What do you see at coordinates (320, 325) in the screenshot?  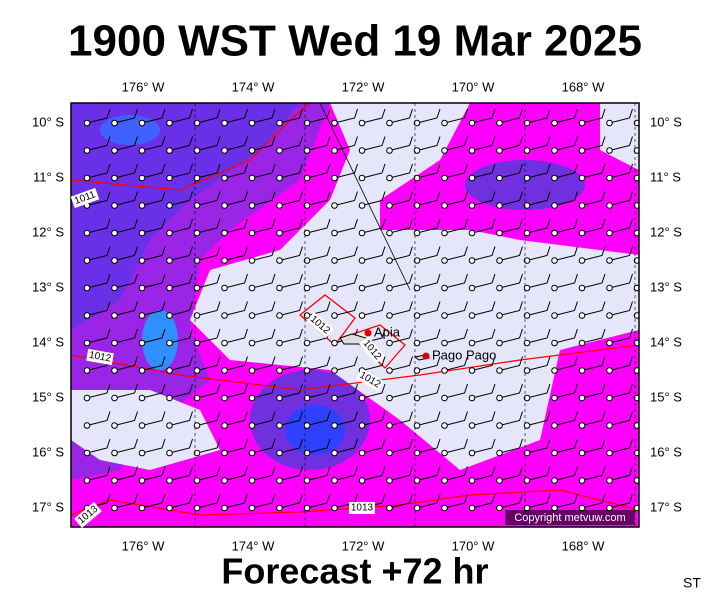 I see `isobar-label-bg` at bounding box center [320, 325].